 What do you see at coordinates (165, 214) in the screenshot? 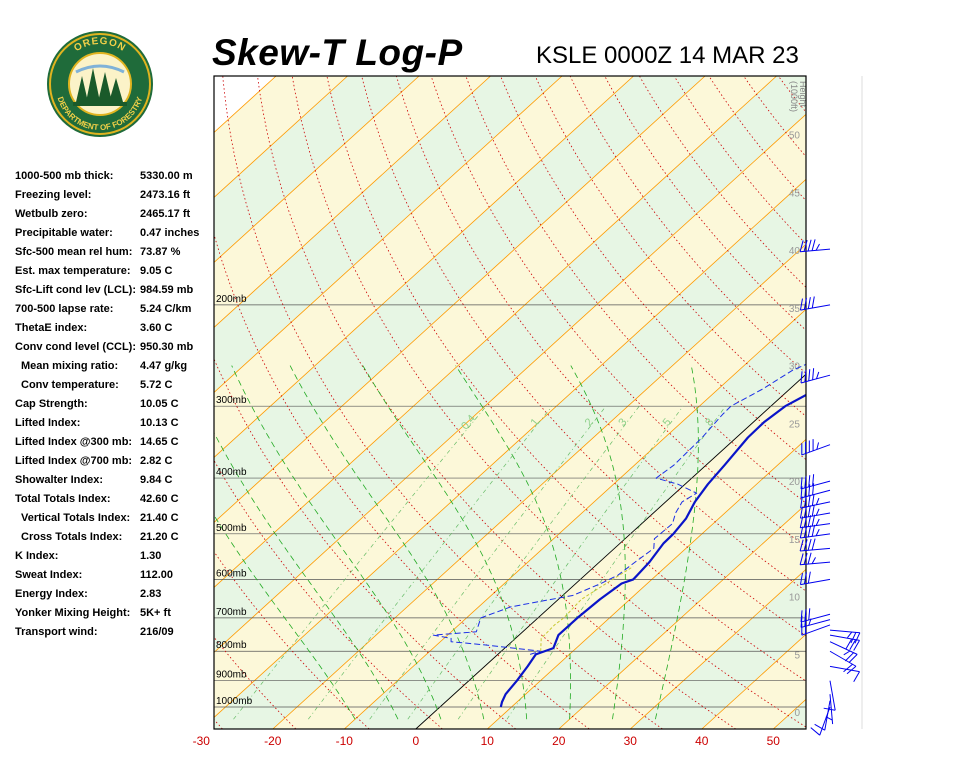
I see `index-value: 2465.17 ft` at bounding box center [165, 214].